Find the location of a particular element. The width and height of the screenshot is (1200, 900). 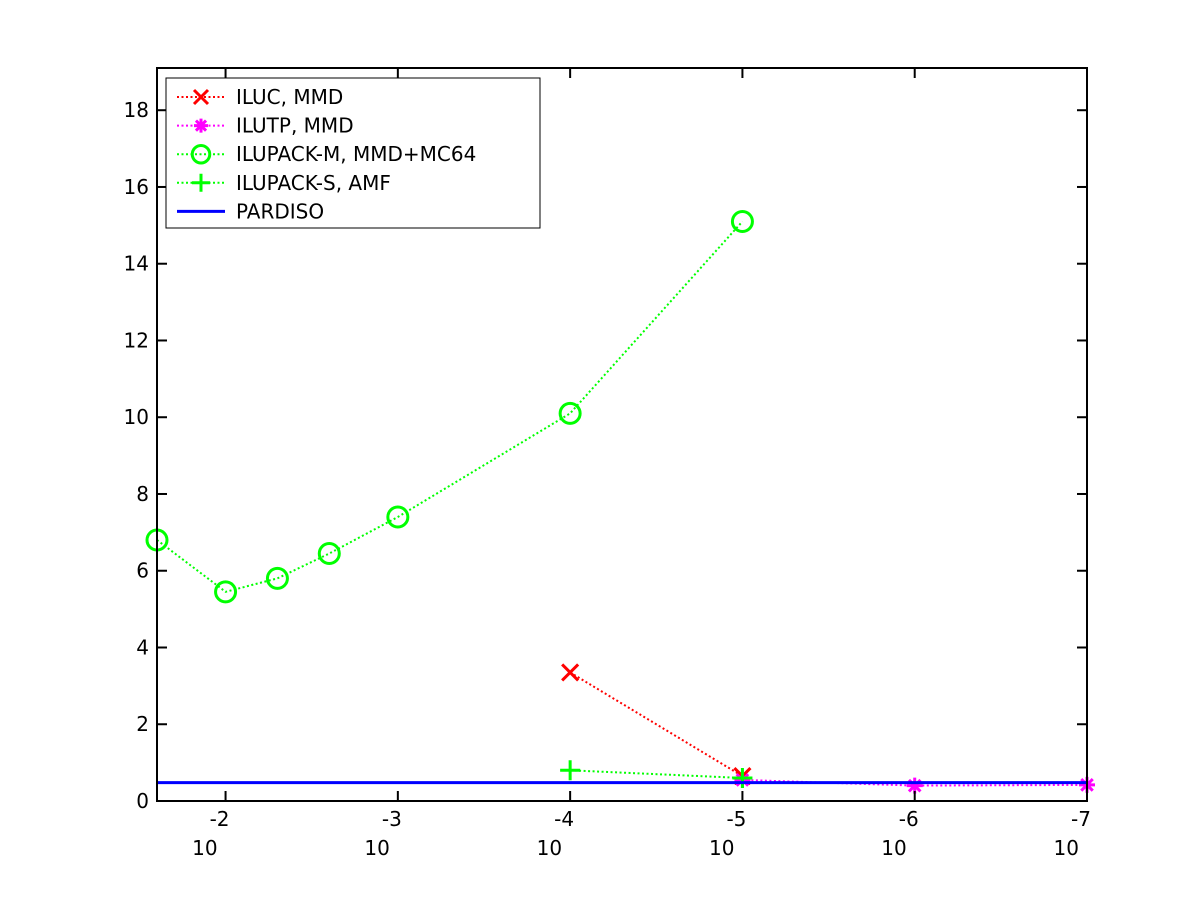

x-tick-label--3: 10 is located at coordinates (376, 848).